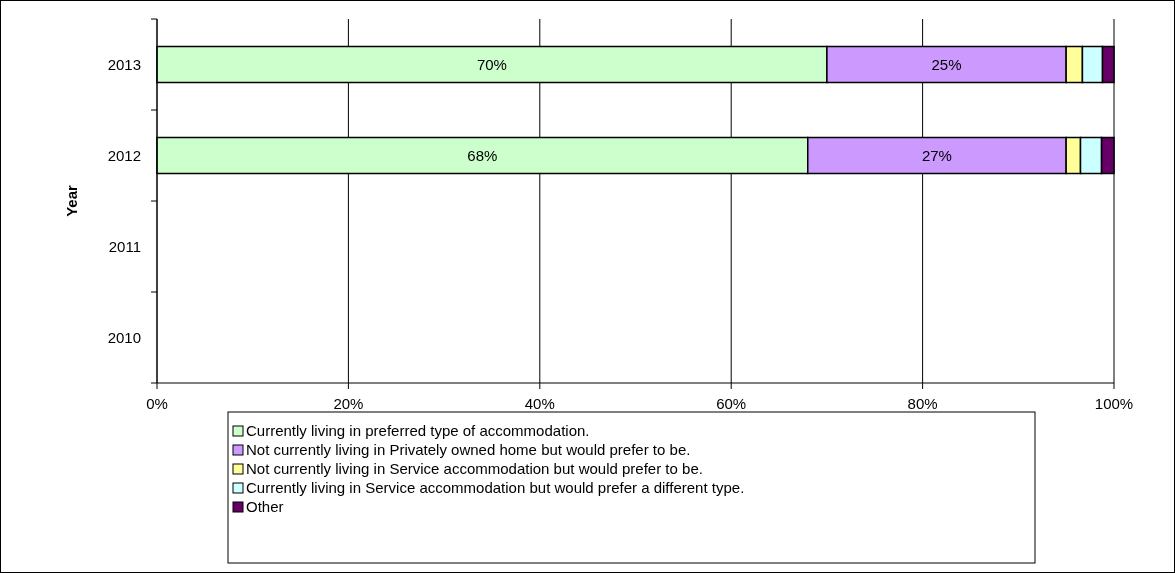 This screenshot has width=1175, height=573. Describe the element at coordinates (418, 430) in the screenshot. I see `legend-label: Currently living in preferred type of accommodation.` at that location.